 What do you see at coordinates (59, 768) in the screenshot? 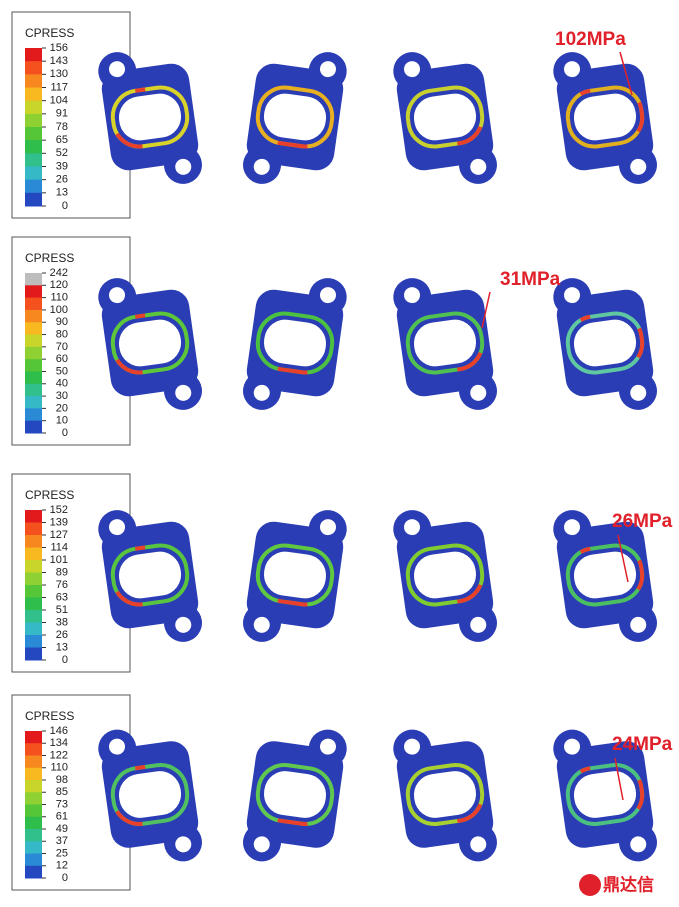
I see `legend-label: 110` at bounding box center [59, 768].